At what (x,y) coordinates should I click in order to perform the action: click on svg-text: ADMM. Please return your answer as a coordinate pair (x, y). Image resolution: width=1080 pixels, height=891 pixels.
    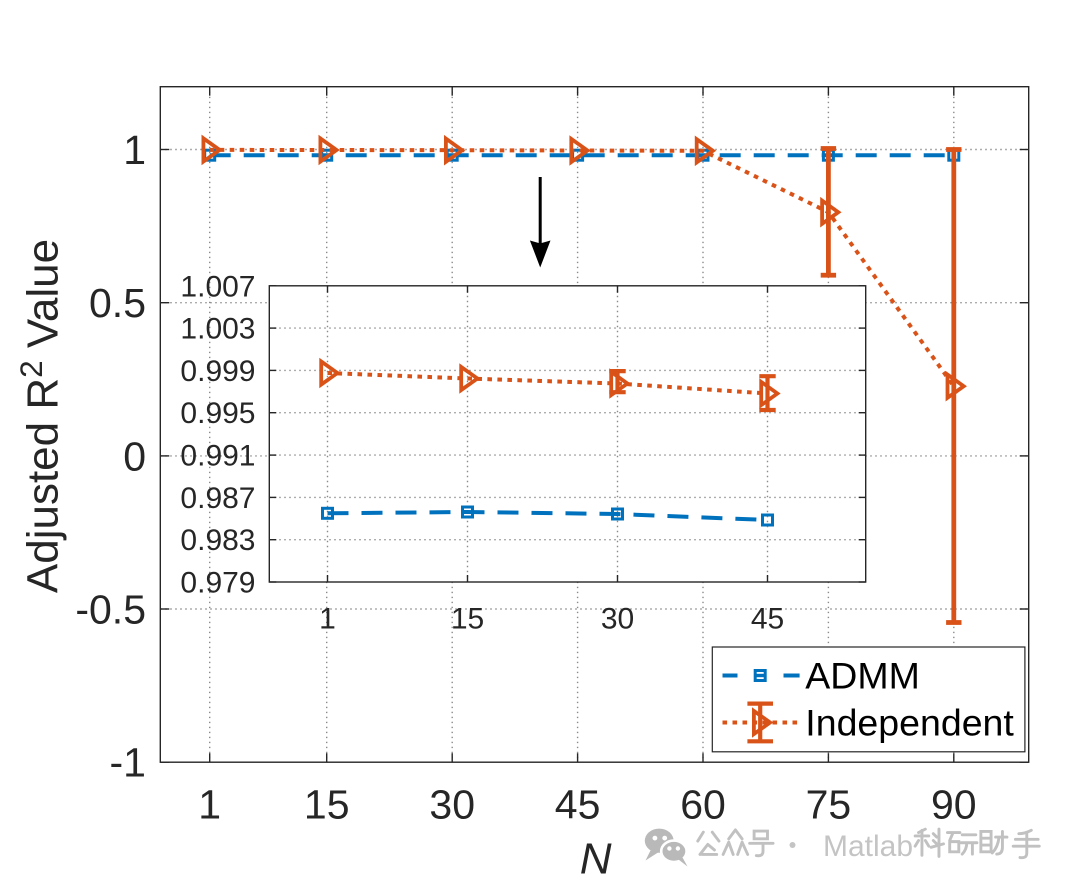
    Looking at the image, I should click on (862, 676).